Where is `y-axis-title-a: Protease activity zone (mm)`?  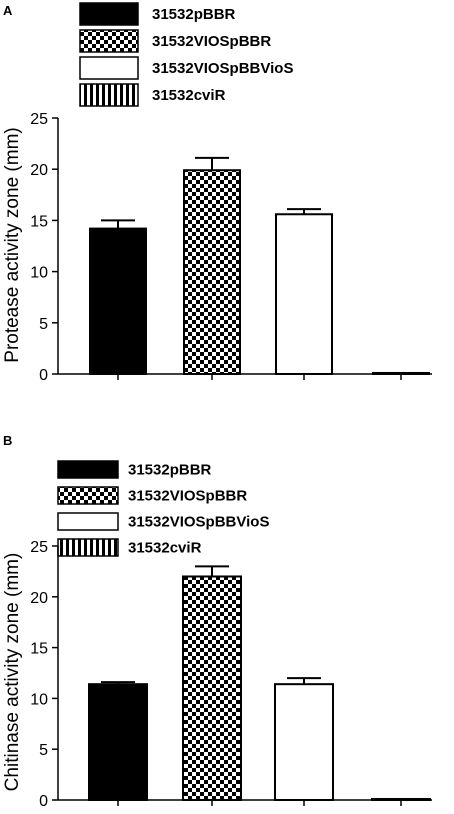 y-axis-title-a: Protease activity zone (mm) is located at coordinates (12, 244).